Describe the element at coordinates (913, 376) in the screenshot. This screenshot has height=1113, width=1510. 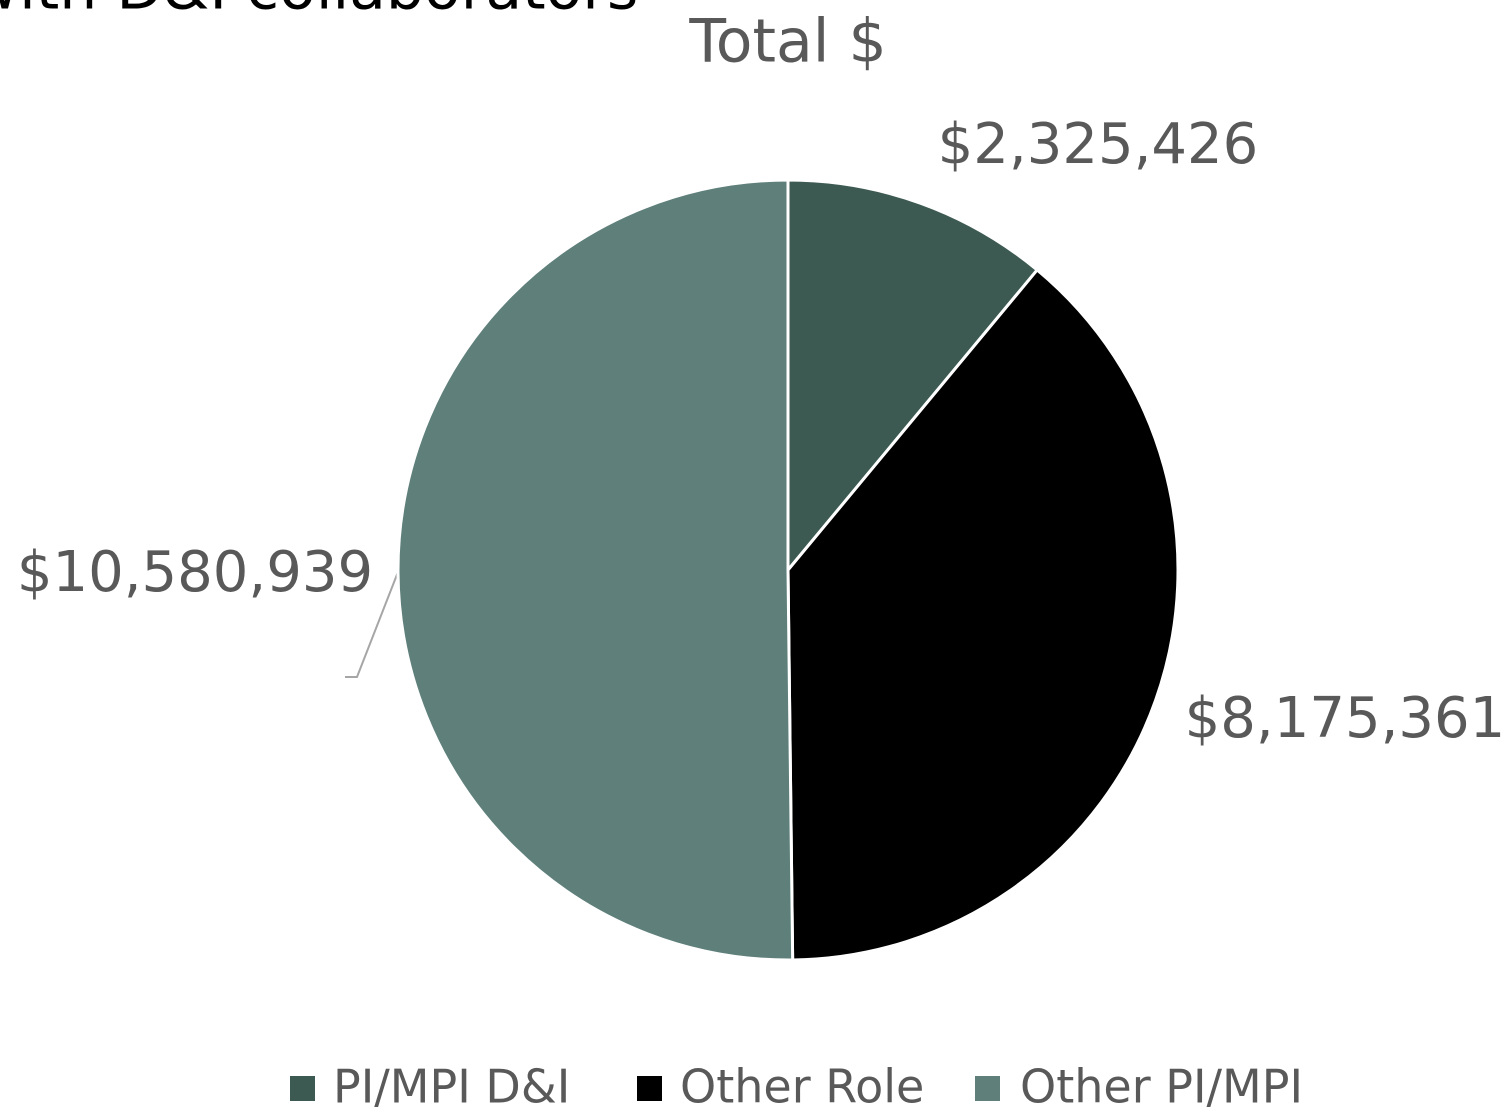
I see `pie-slice` at that location.